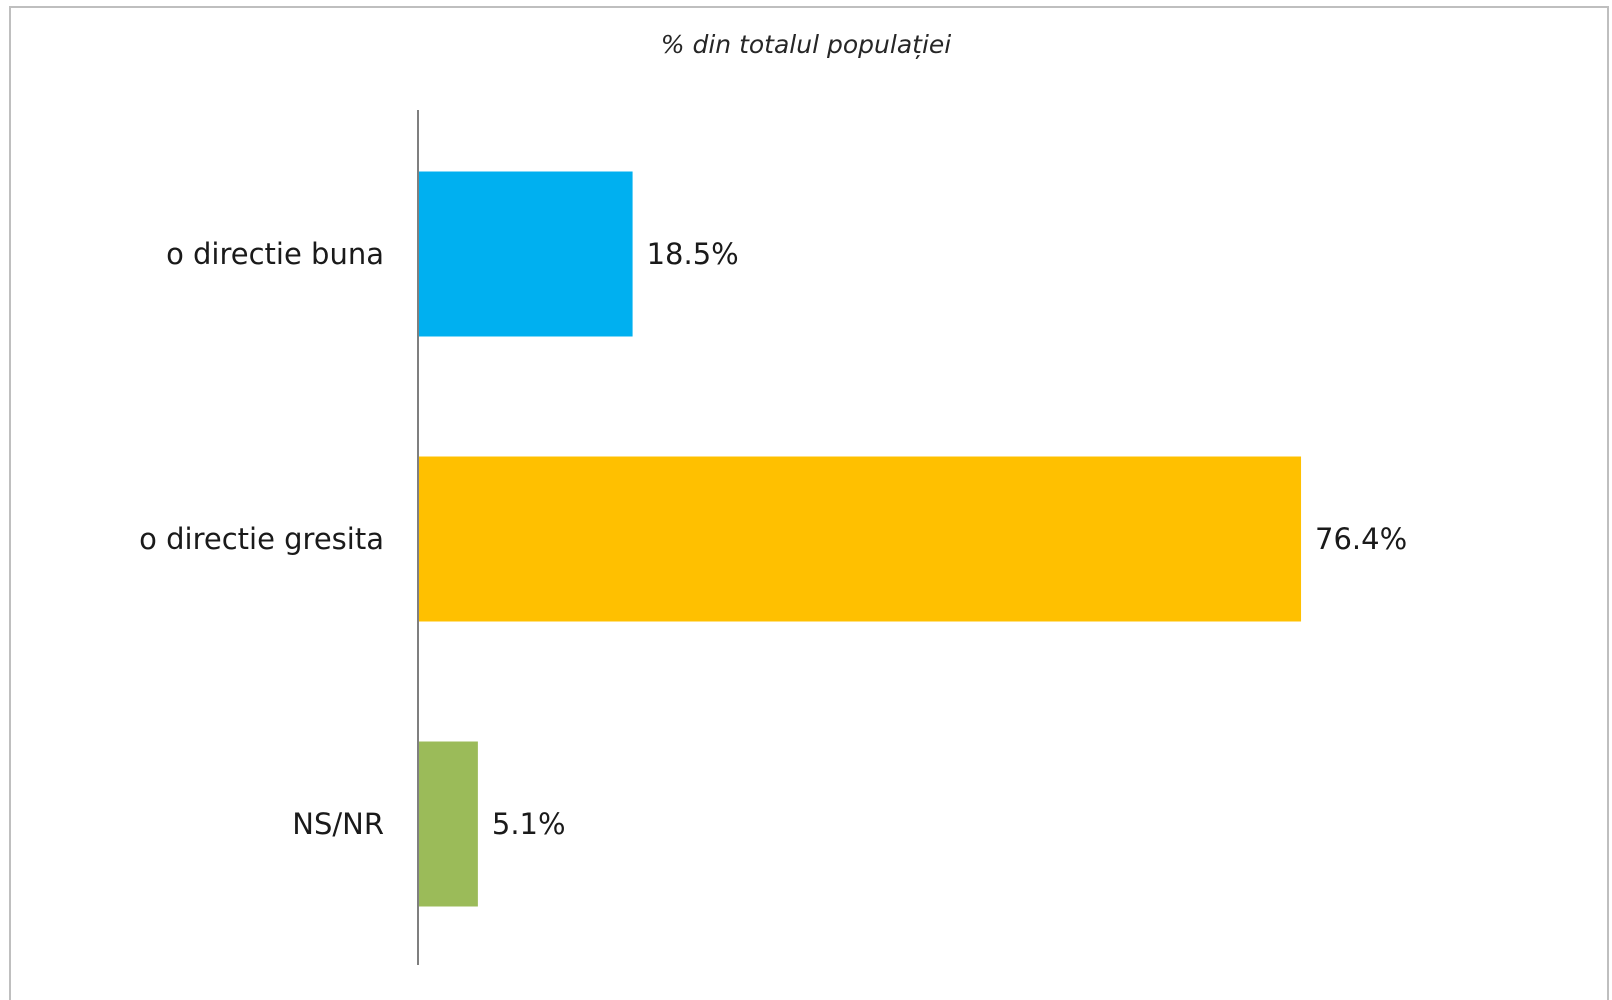  I want to click on value-label-o-directie-gresita: 76.4%, so click(1361, 539).